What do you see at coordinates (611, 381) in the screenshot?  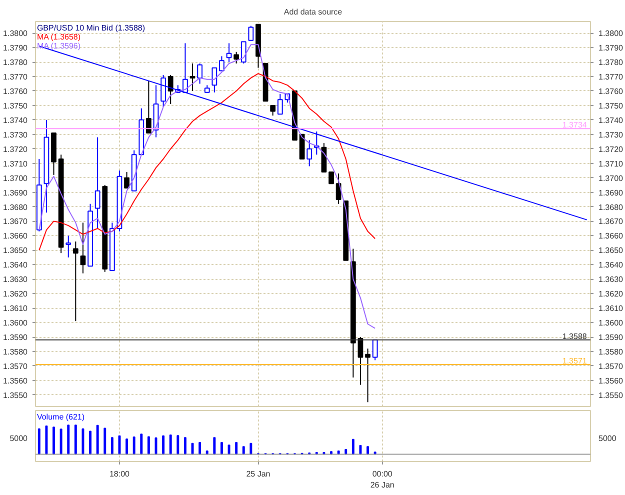 I see `y2-tick-label: 1.3560` at bounding box center [611, 381].